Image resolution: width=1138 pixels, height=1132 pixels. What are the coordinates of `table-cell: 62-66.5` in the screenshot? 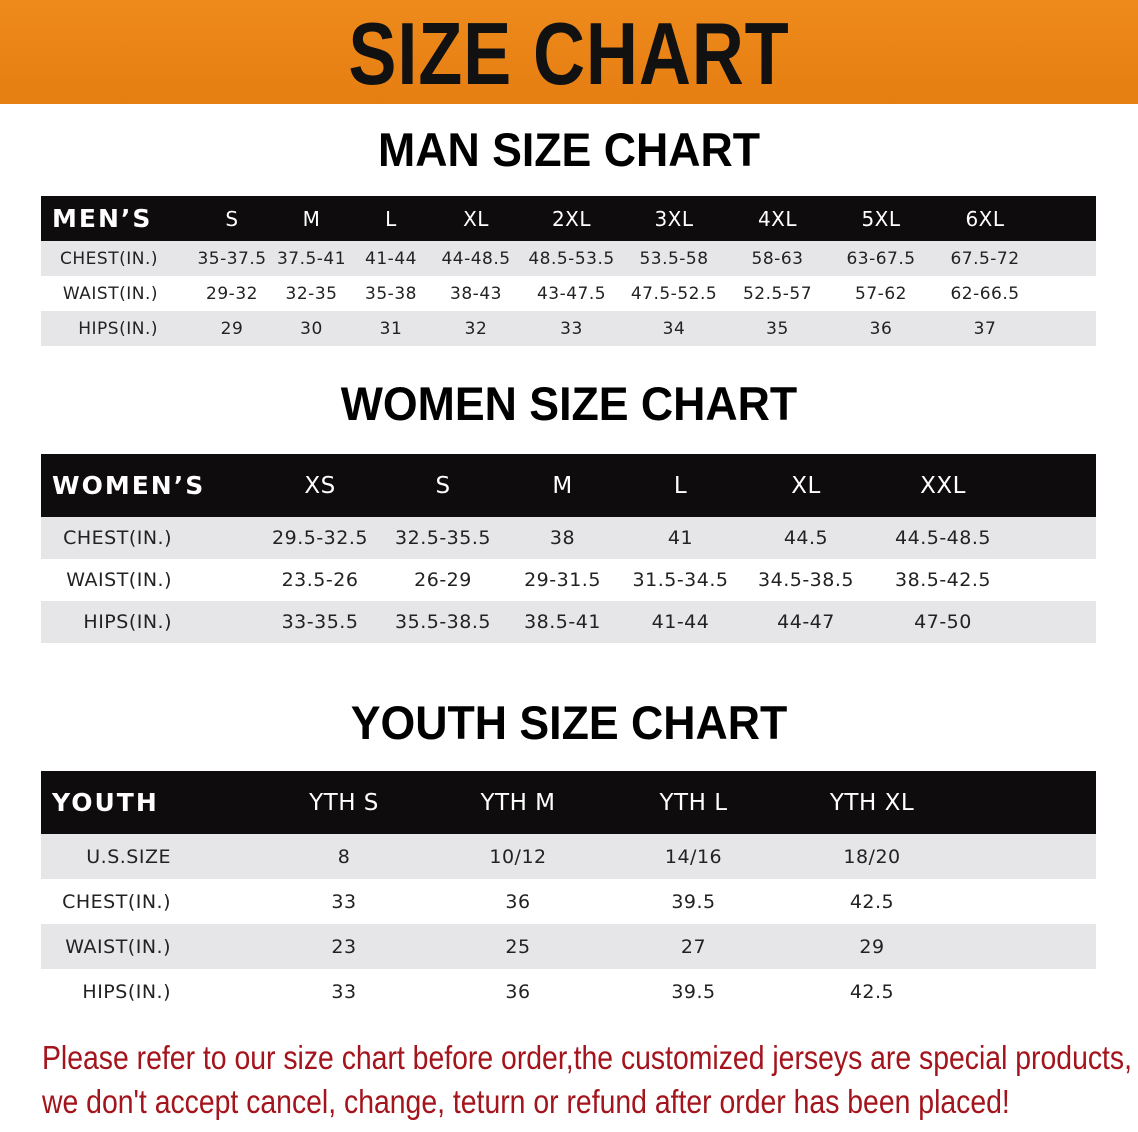 It's located at (985, 293).